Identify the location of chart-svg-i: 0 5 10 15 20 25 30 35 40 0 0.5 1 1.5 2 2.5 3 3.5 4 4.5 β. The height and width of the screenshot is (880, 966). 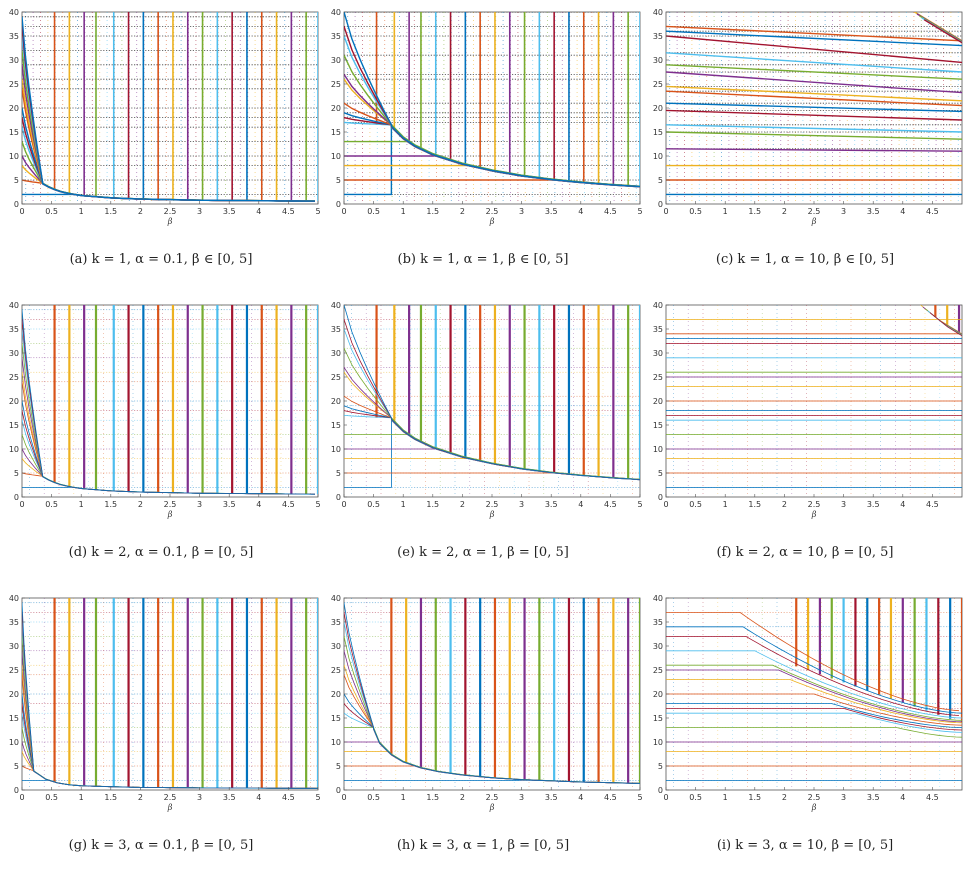
(808, 703).